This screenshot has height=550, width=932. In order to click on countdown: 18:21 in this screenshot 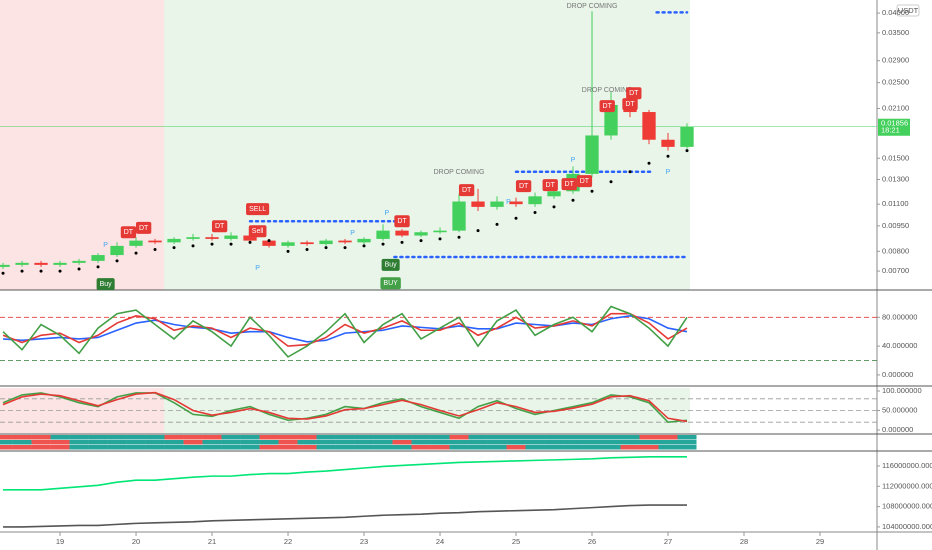, I will do `click(890, 130)`.